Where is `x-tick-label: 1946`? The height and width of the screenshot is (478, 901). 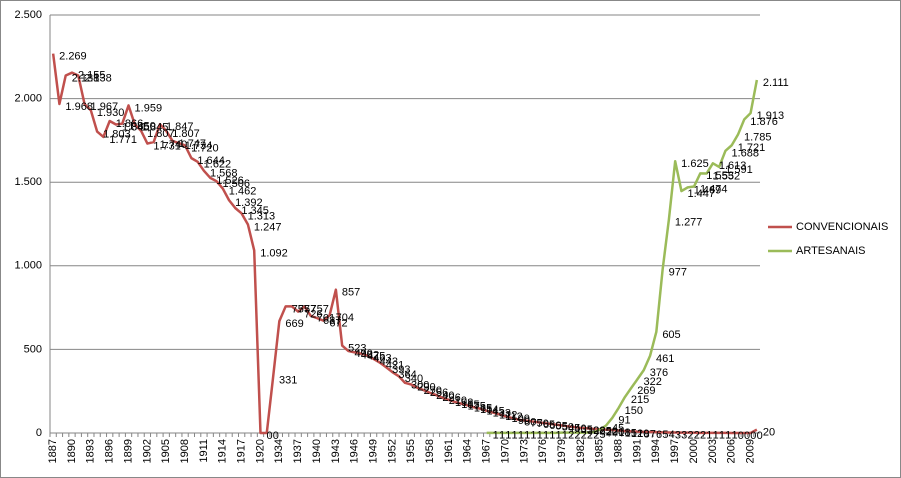
x-tick-label: 1946 is located at coordinates (355, 451).